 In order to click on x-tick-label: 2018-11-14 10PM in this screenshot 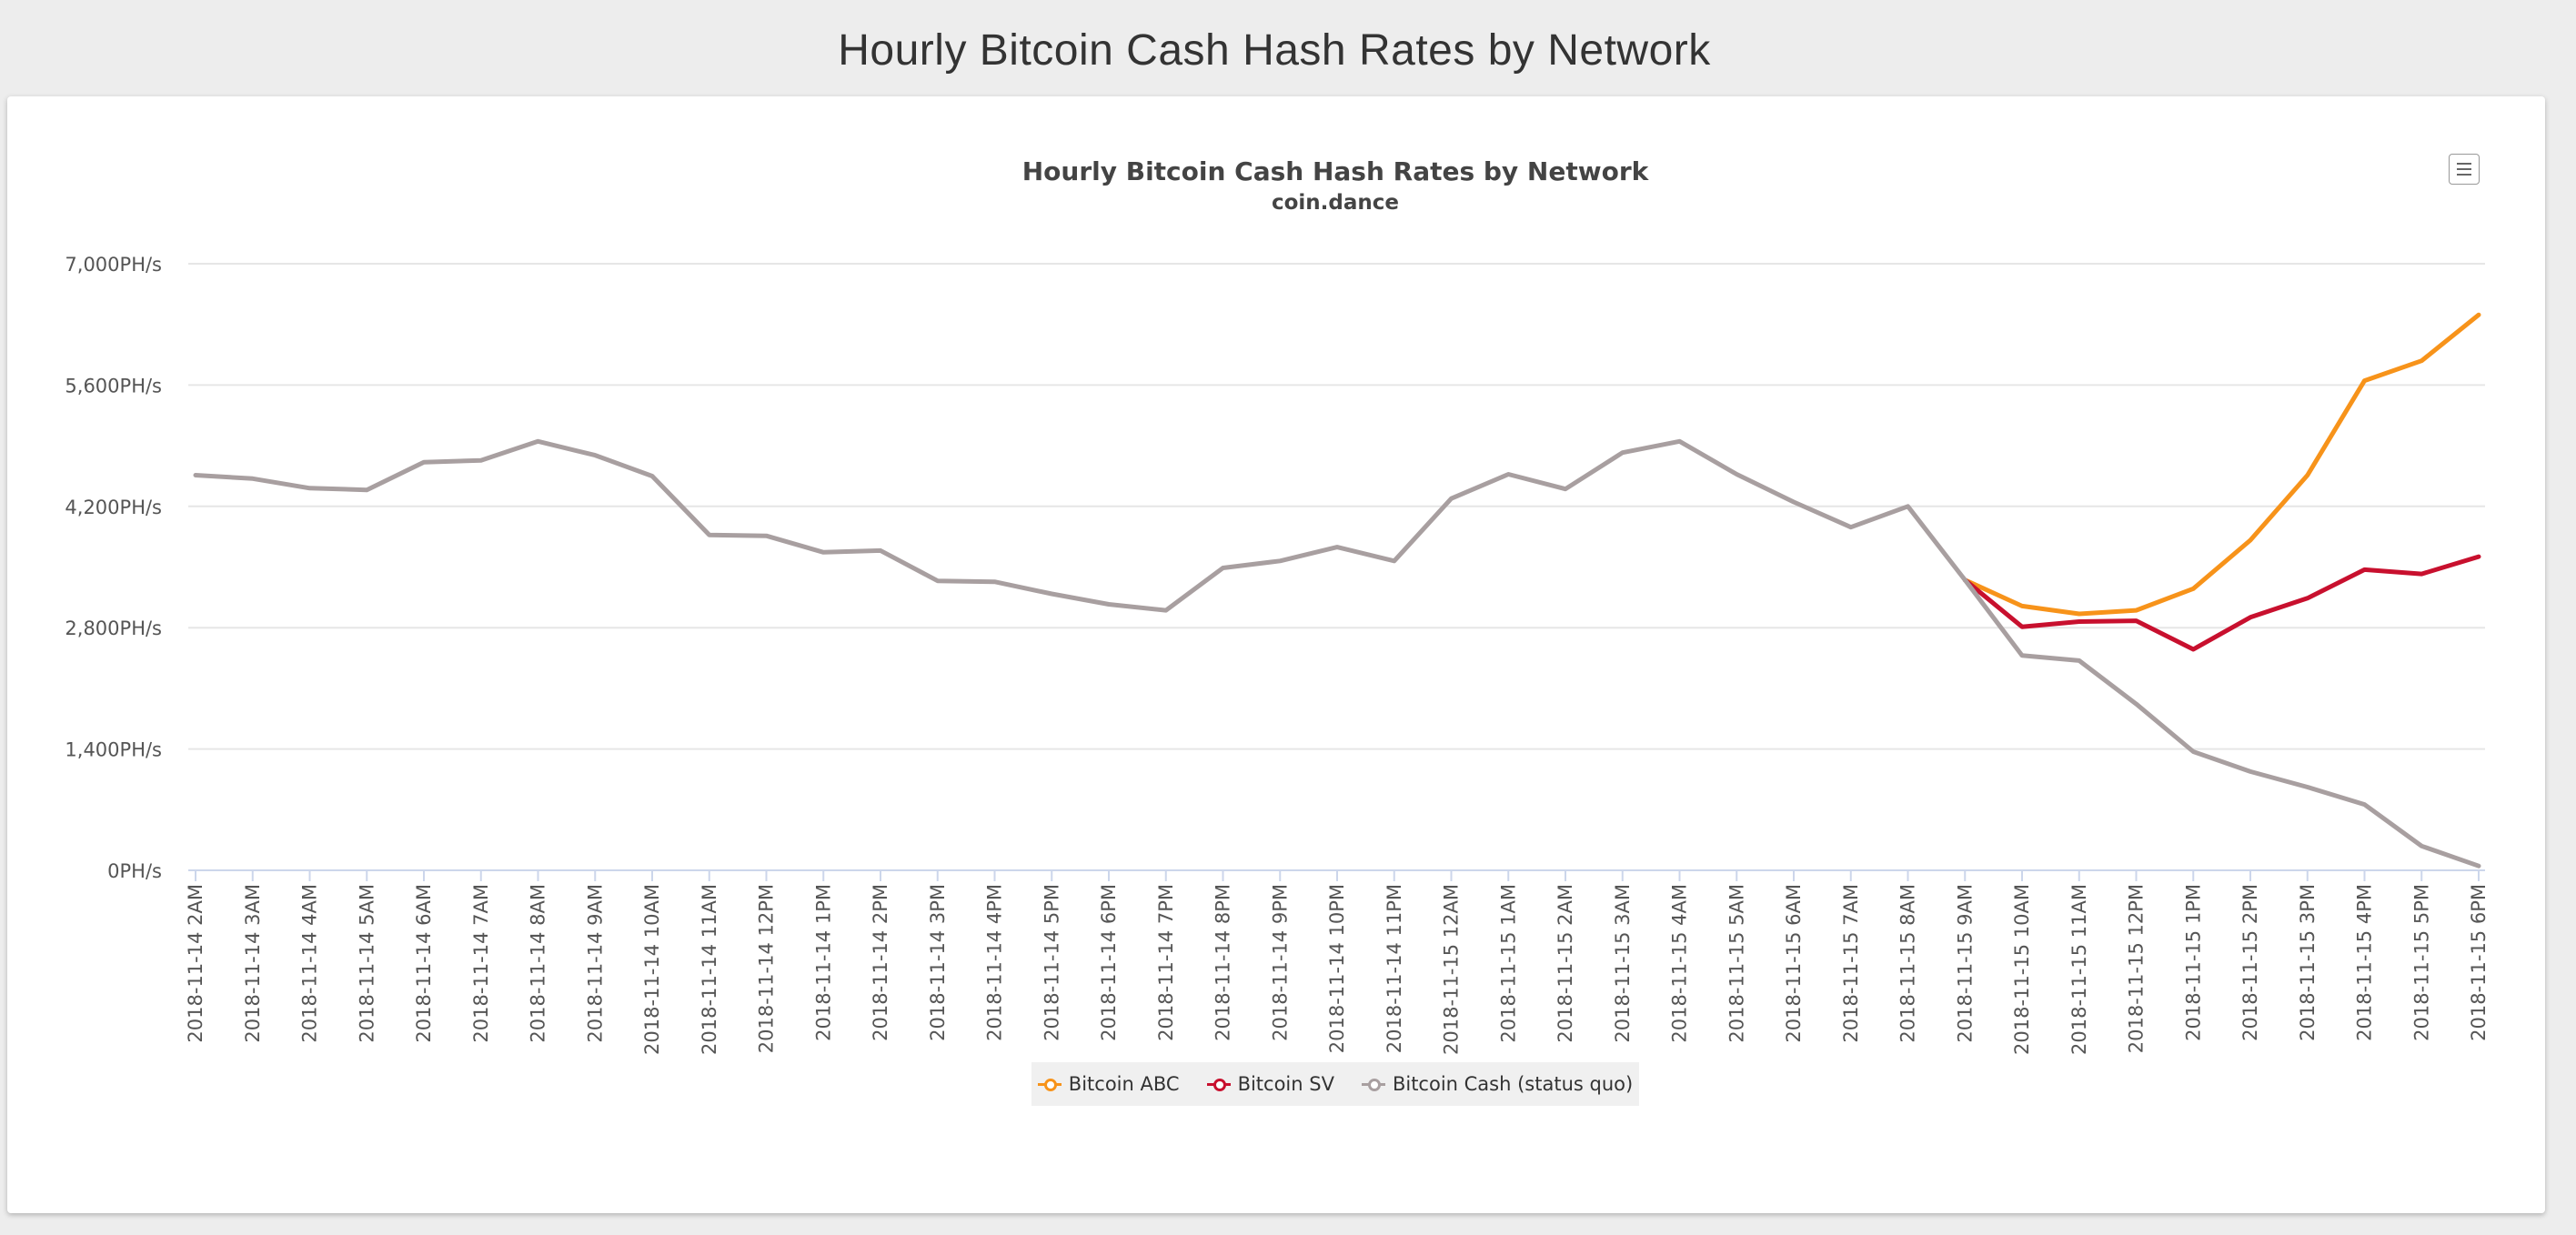, I will do `click(1337, 968)`.